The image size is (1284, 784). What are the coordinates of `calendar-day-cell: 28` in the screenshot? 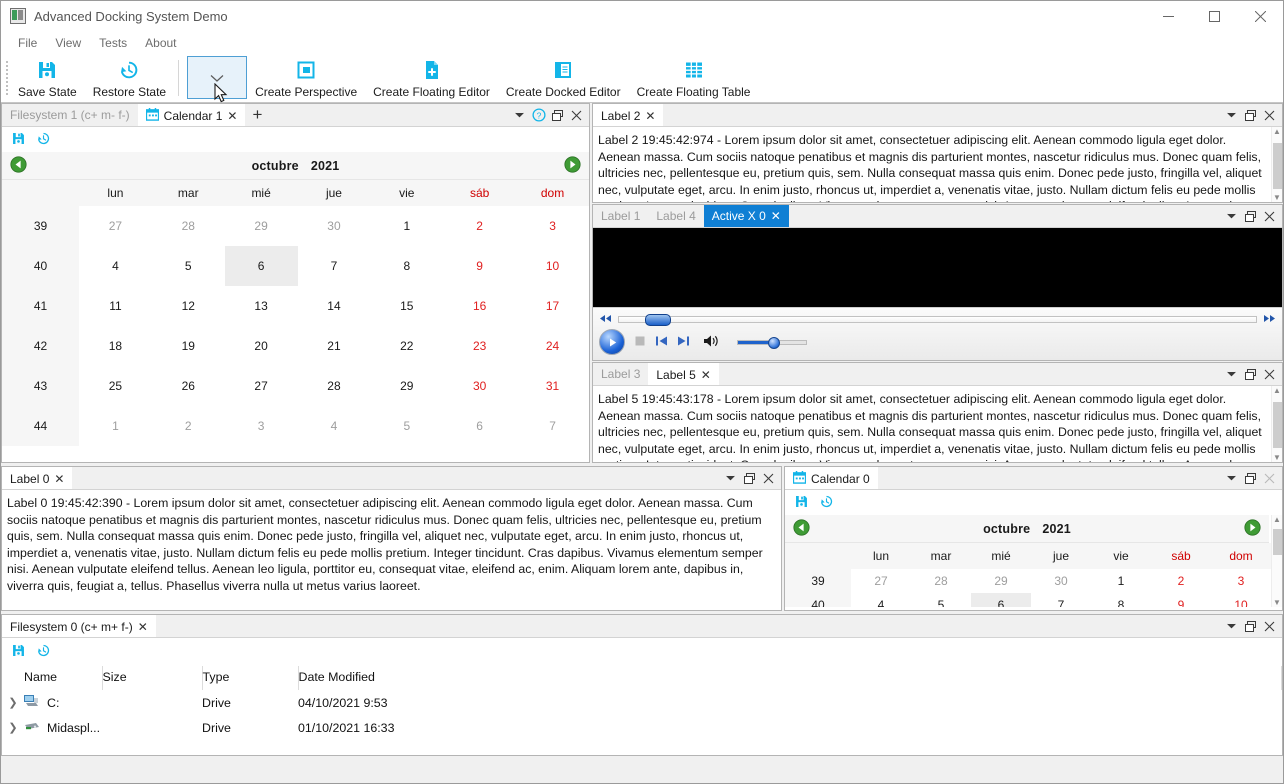 It's located at (334, 386).